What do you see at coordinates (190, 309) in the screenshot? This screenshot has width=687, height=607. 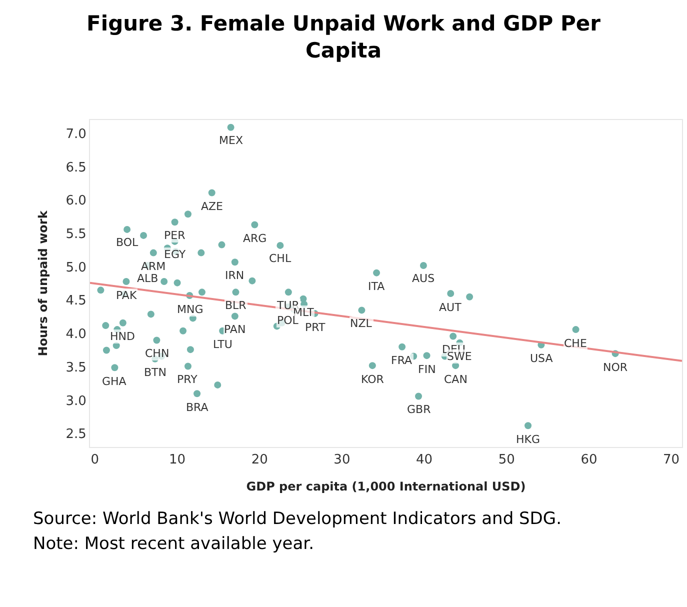 I see `annotation: MNG` at bounding box center [190, 309].